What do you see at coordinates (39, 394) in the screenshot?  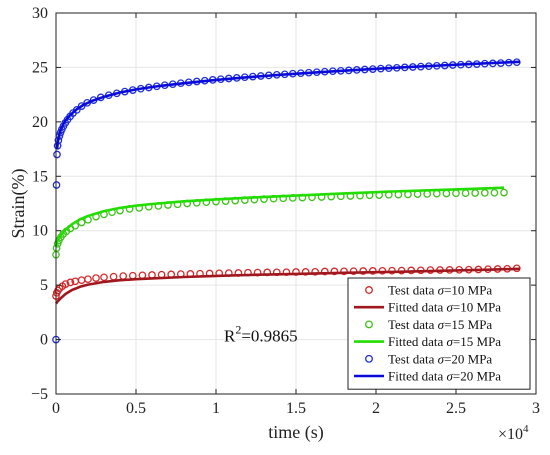 I see `y-tick-label: −5` at bounding box center [39, 394].